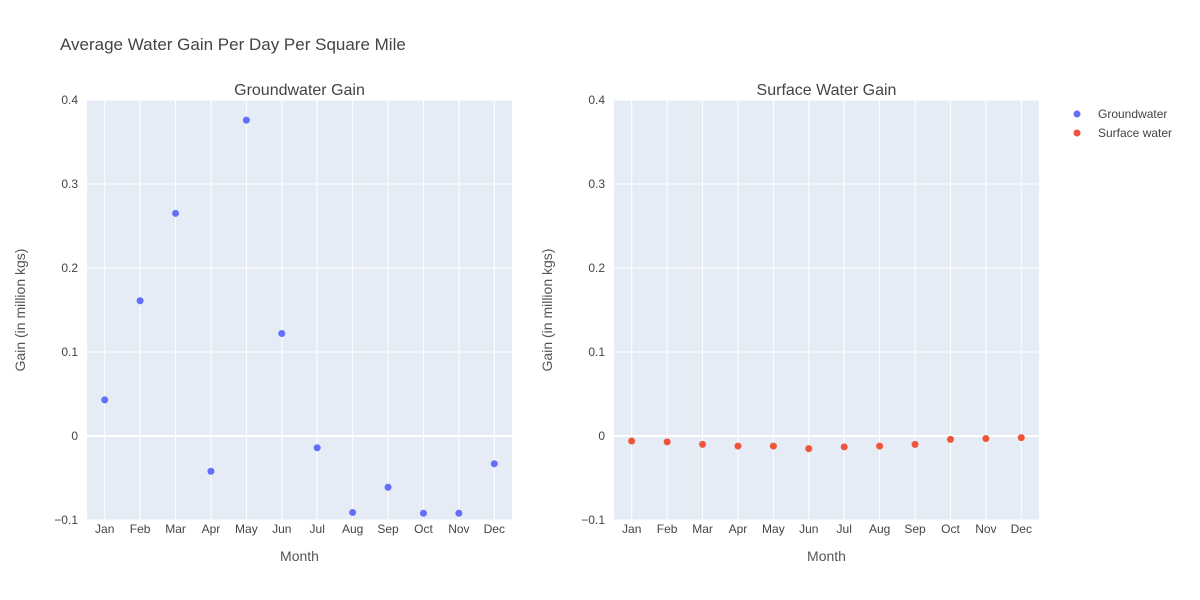  What do you see at coordinates (1135, 133) in the screenshot?
I see `legend-label-surface-water: Surface water` at bounding box center [1135, 133].